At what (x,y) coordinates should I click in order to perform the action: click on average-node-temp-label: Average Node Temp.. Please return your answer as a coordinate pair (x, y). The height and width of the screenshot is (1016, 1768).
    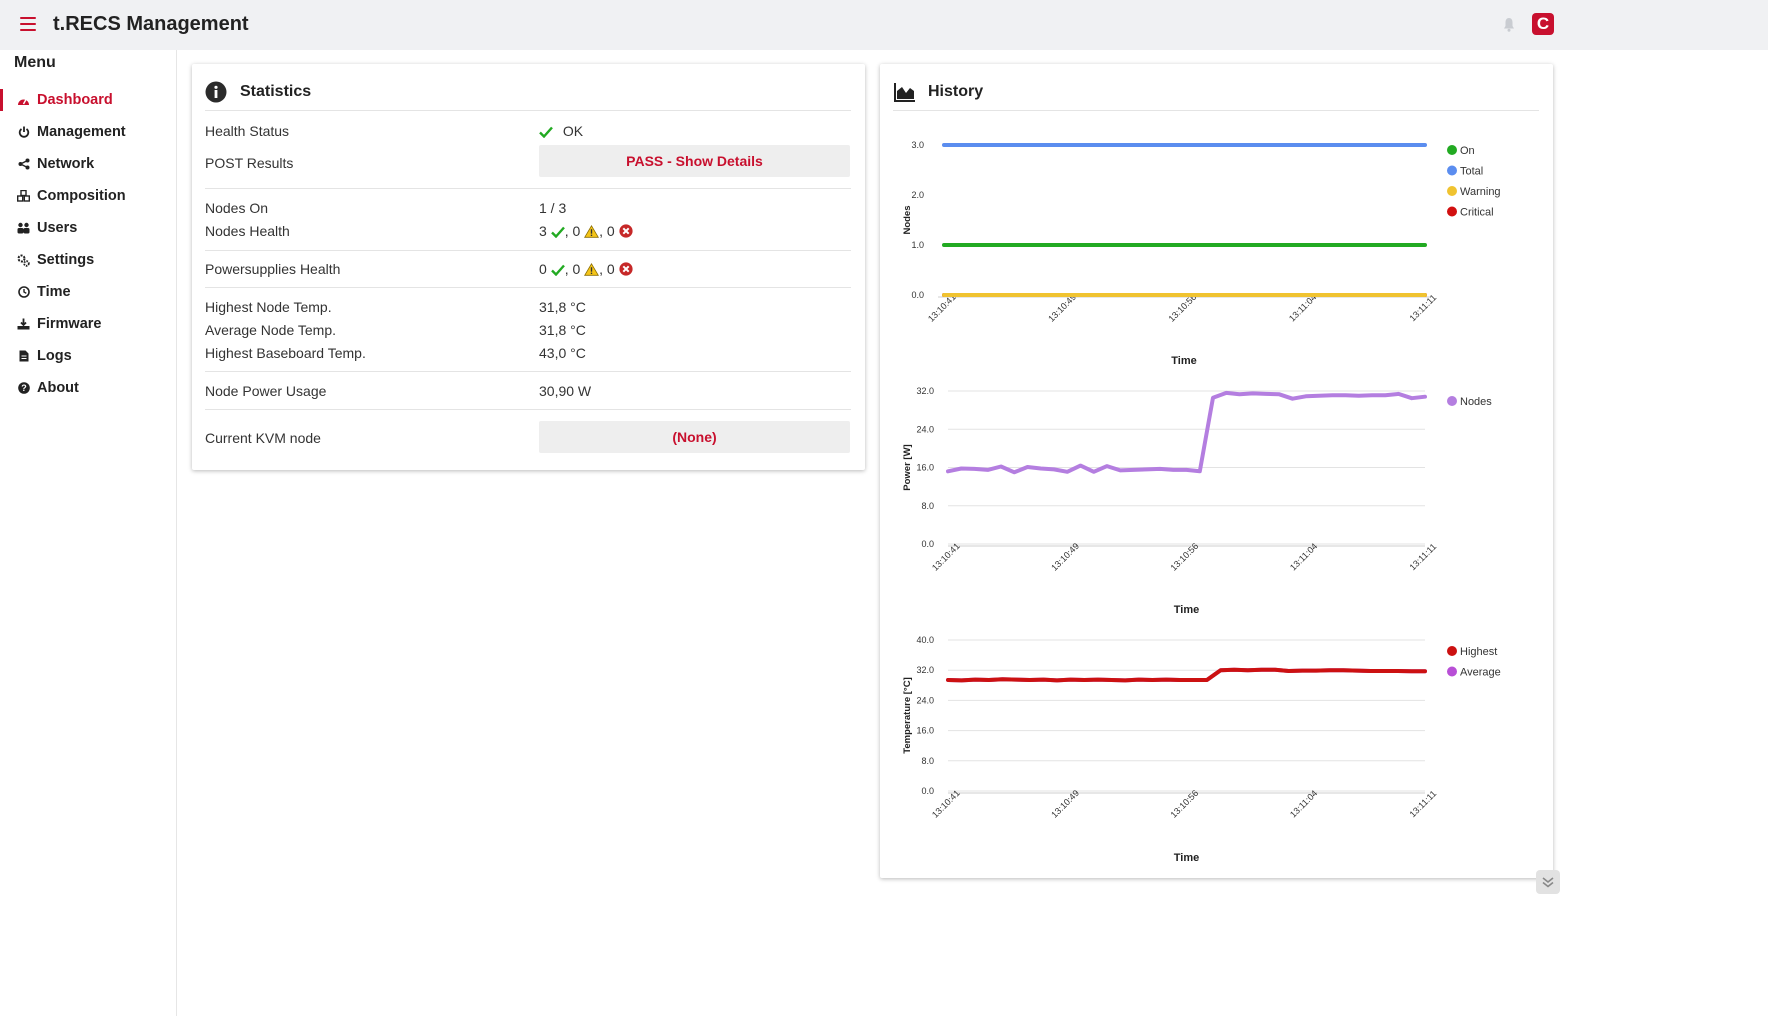
    Looking at the image, I should click on (271, 330).